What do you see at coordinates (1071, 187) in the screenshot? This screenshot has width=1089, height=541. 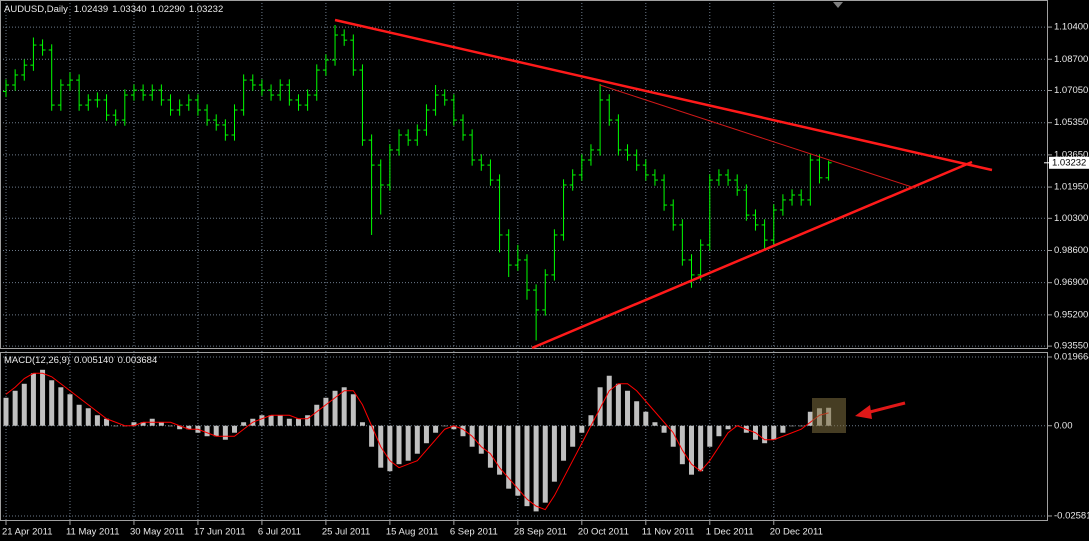 I see `y-tick-label: 1.01950` at bounding box center [1071, 187].